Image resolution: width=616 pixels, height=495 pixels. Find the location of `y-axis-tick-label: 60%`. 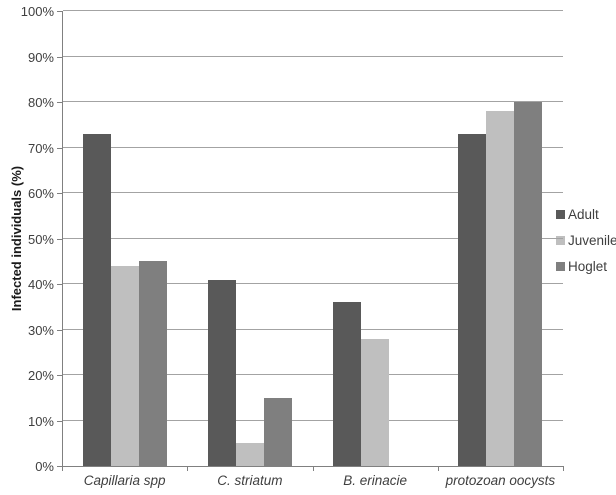

y-axis-tick-label: 60% is located at coordinates (40, 193).